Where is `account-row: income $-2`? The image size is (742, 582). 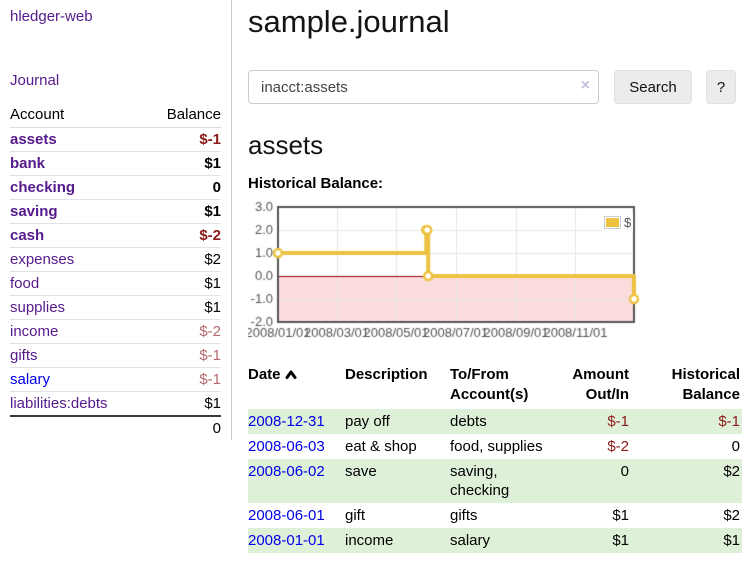 account-row: income $-2 is located at coordinates (115, 331).